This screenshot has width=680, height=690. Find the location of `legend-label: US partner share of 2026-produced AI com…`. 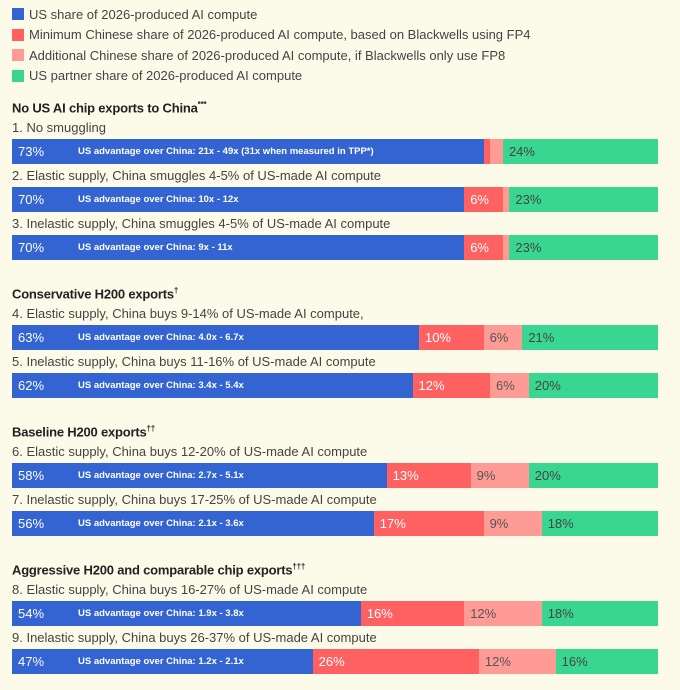

legend-label: US partner share of 2026-produced AI com… is located at coordinates (166, 76).